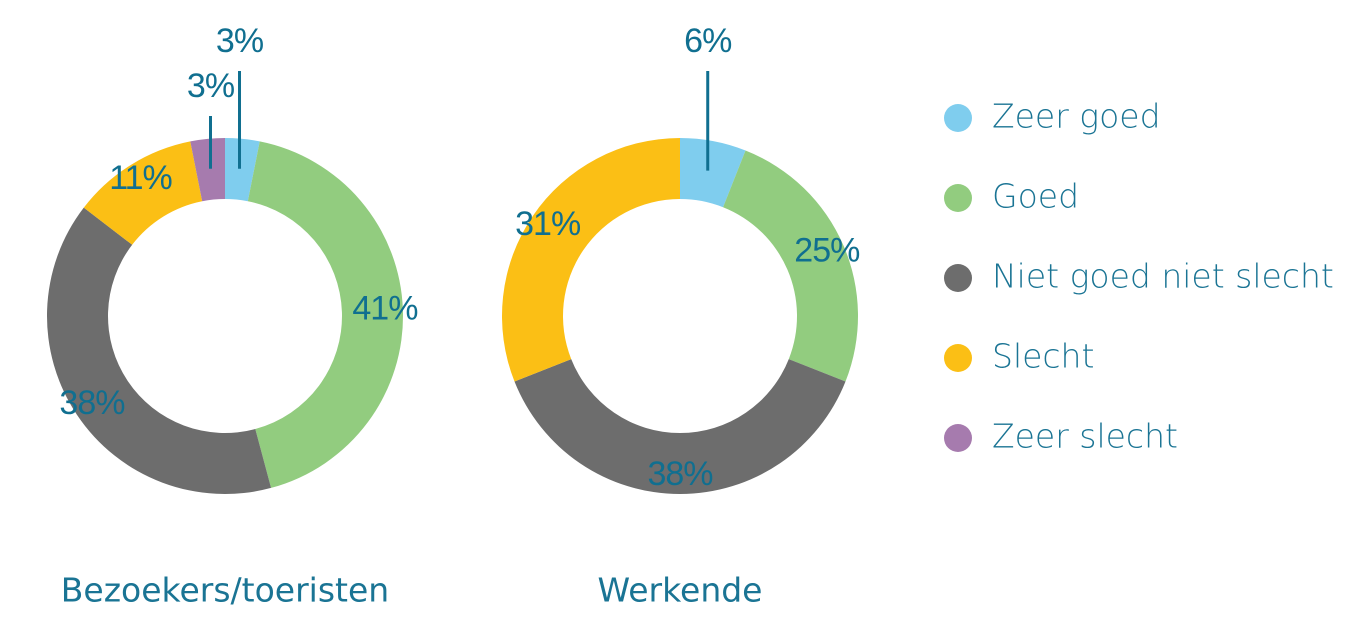 This screenshot has width=1362, height=620. Describe the element at coordinates (1035, 196) in the screenshot. I see `legend-label: Goed` at that location.